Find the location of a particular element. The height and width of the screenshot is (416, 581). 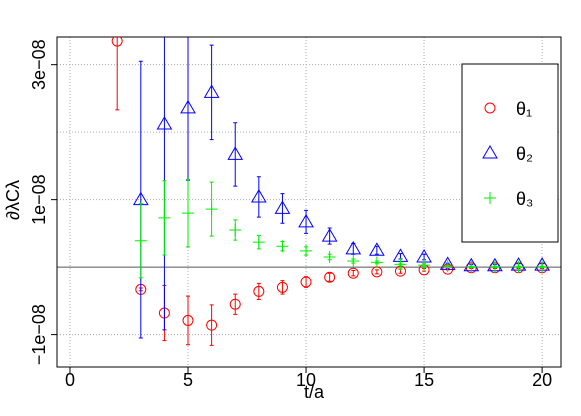

legend-label: θ₁ is located at coordinates (524, 109).